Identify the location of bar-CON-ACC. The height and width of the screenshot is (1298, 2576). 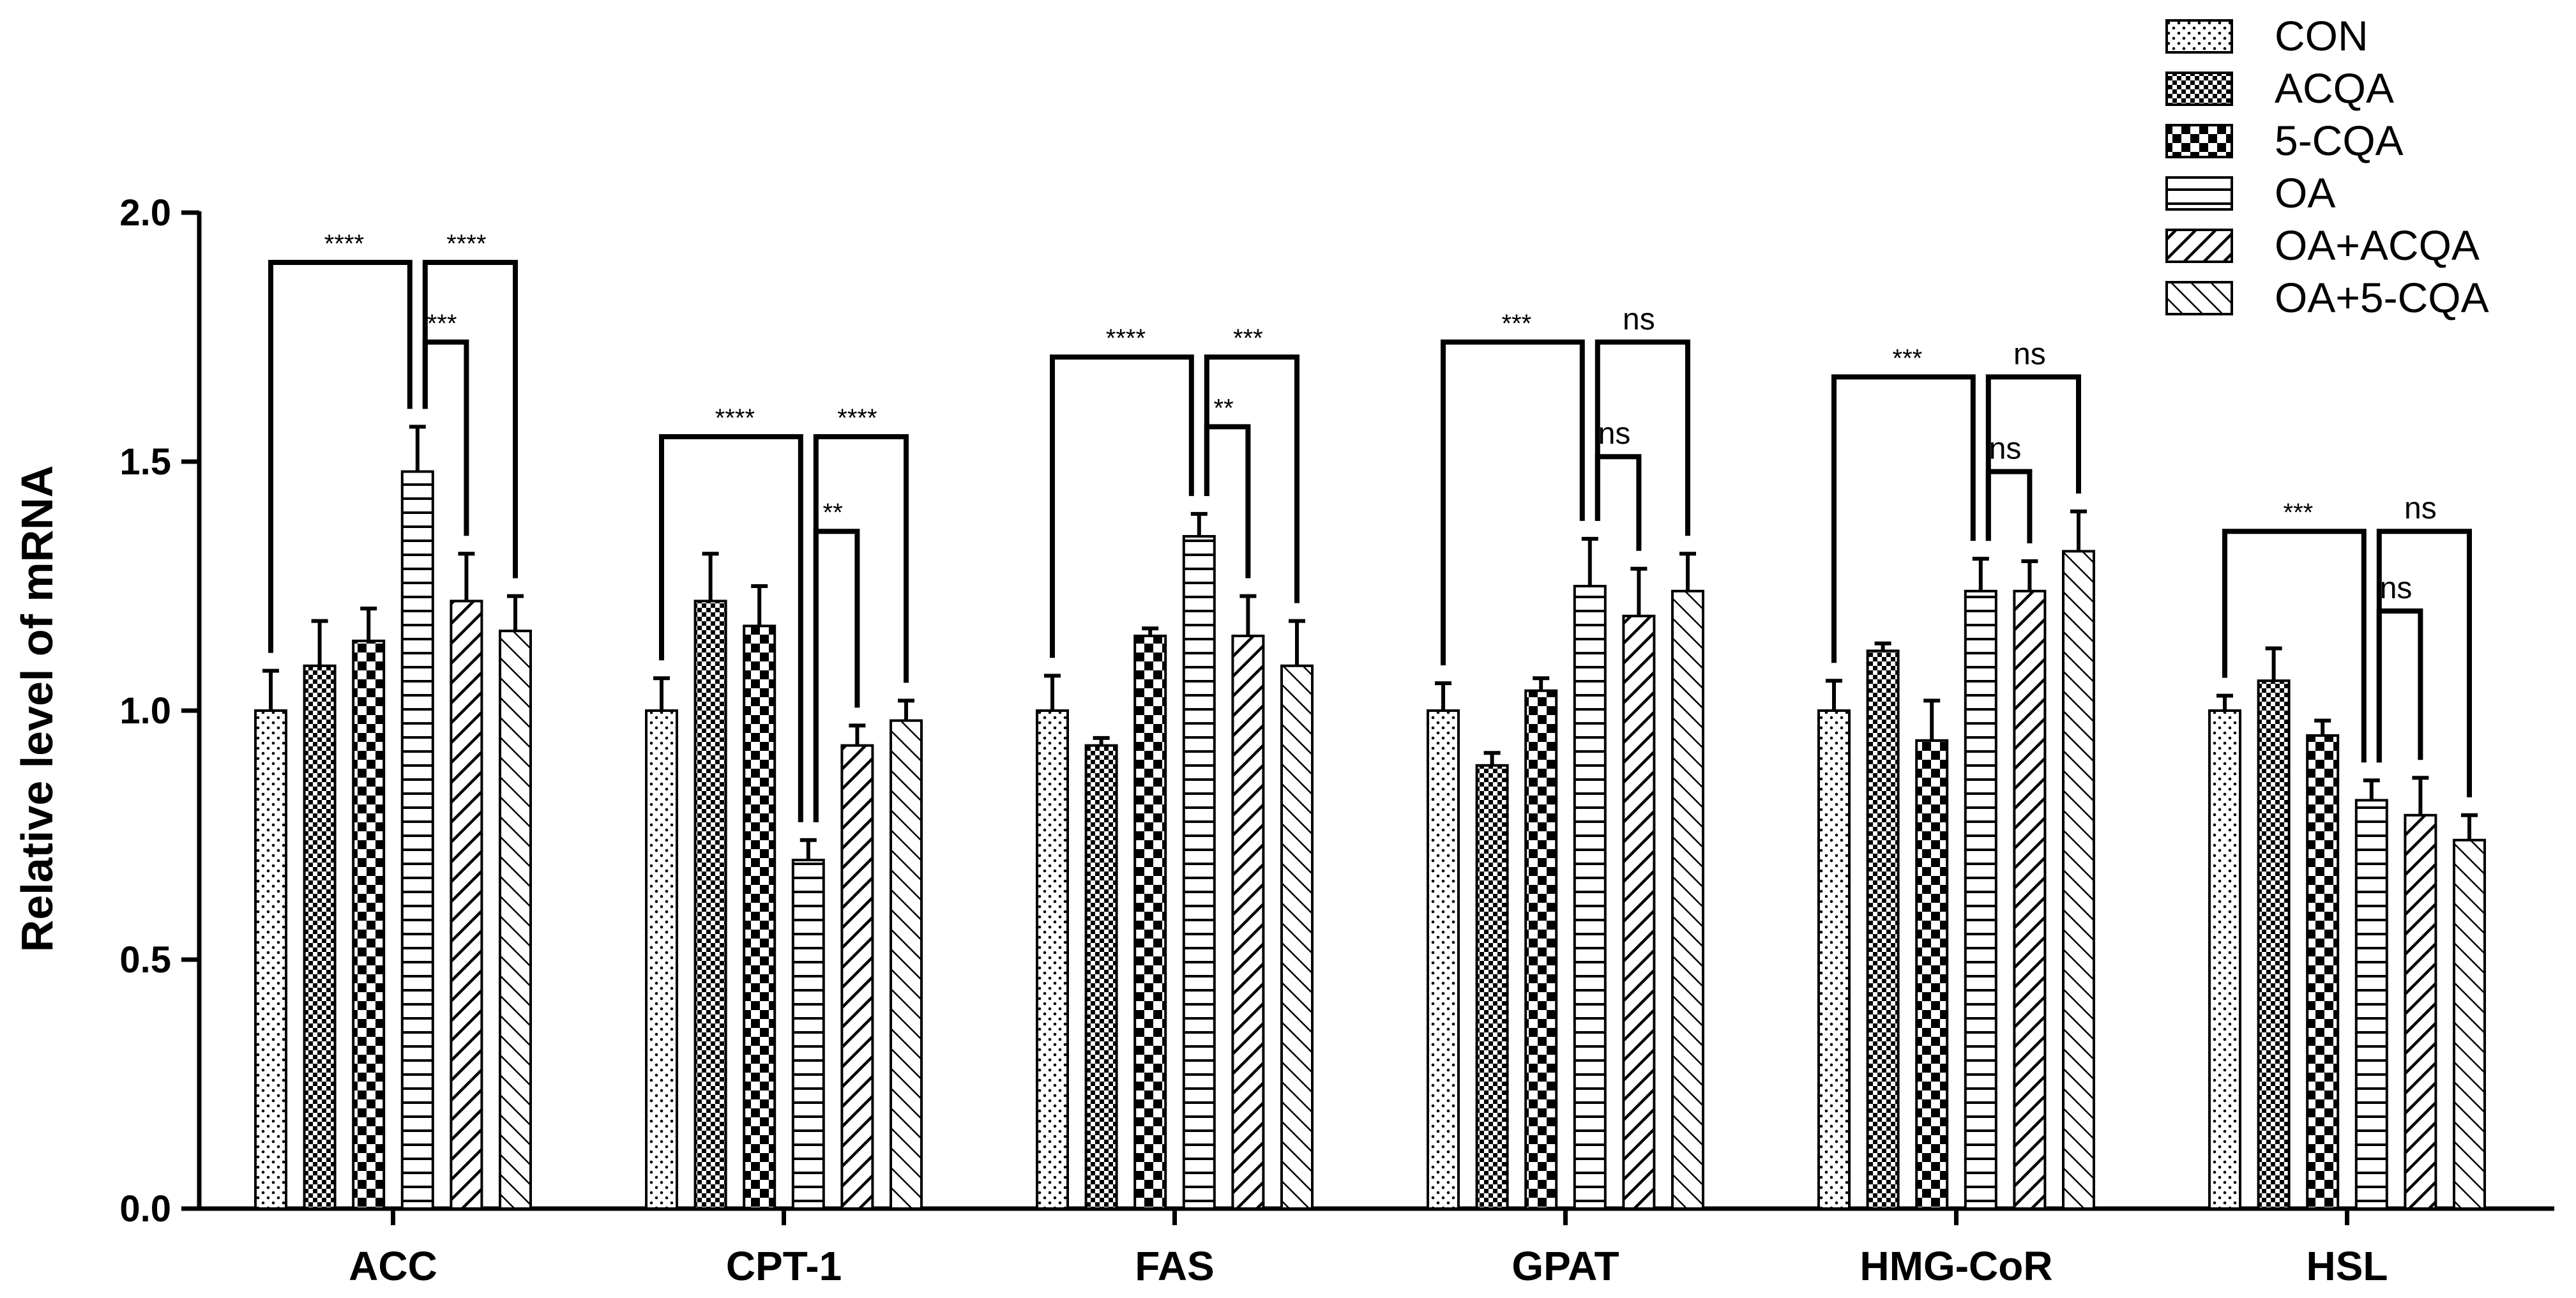
(271, 959).